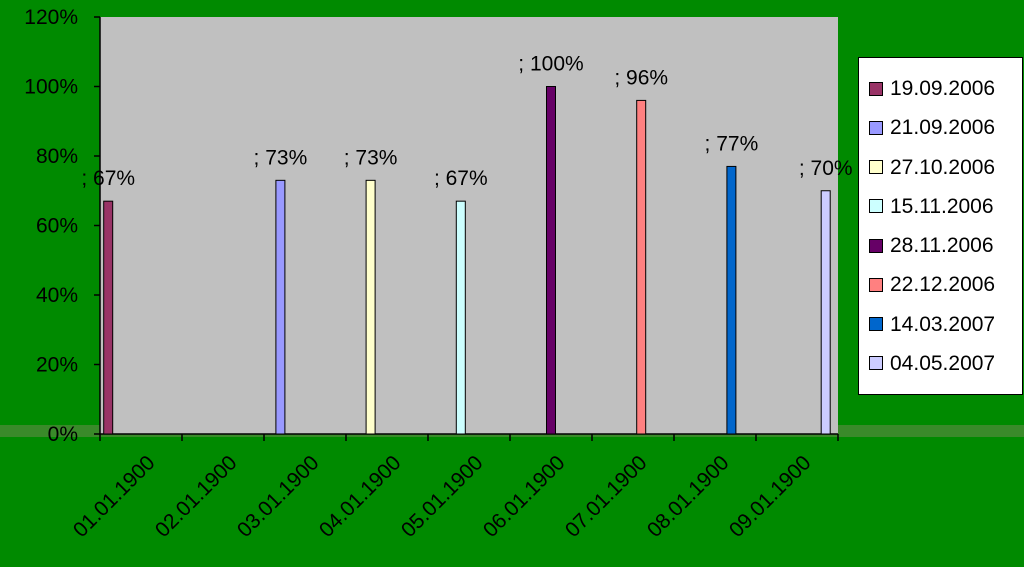 The image size is (1024, 567). I want to click on legend-item: 22.12.2006, so click(945, 284).